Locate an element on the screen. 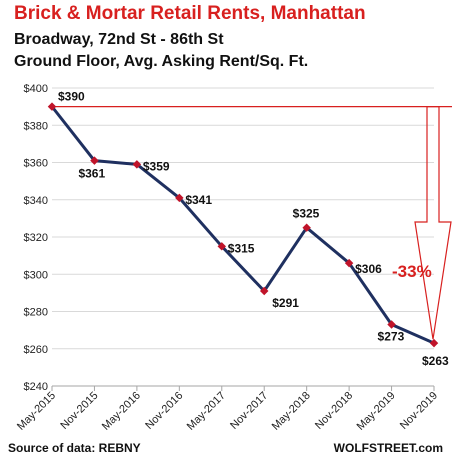 Image resolution: width=455 pixels, height=461 pixels. y-tick-label: $280 is located at coordinates (36, 313).